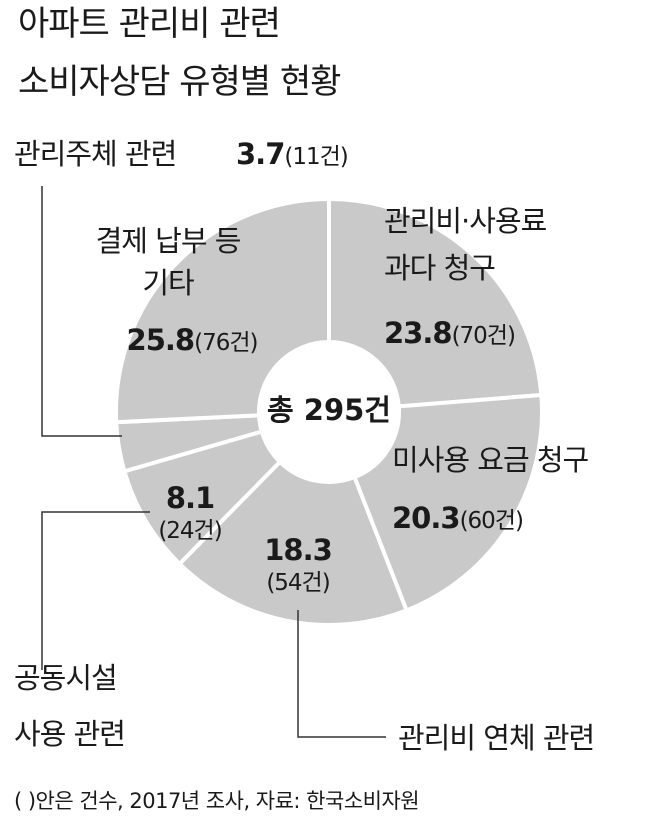 The image size is (658, 821). I want to click on slice-label-common-facility: 사용 관련, so click(69, 734).